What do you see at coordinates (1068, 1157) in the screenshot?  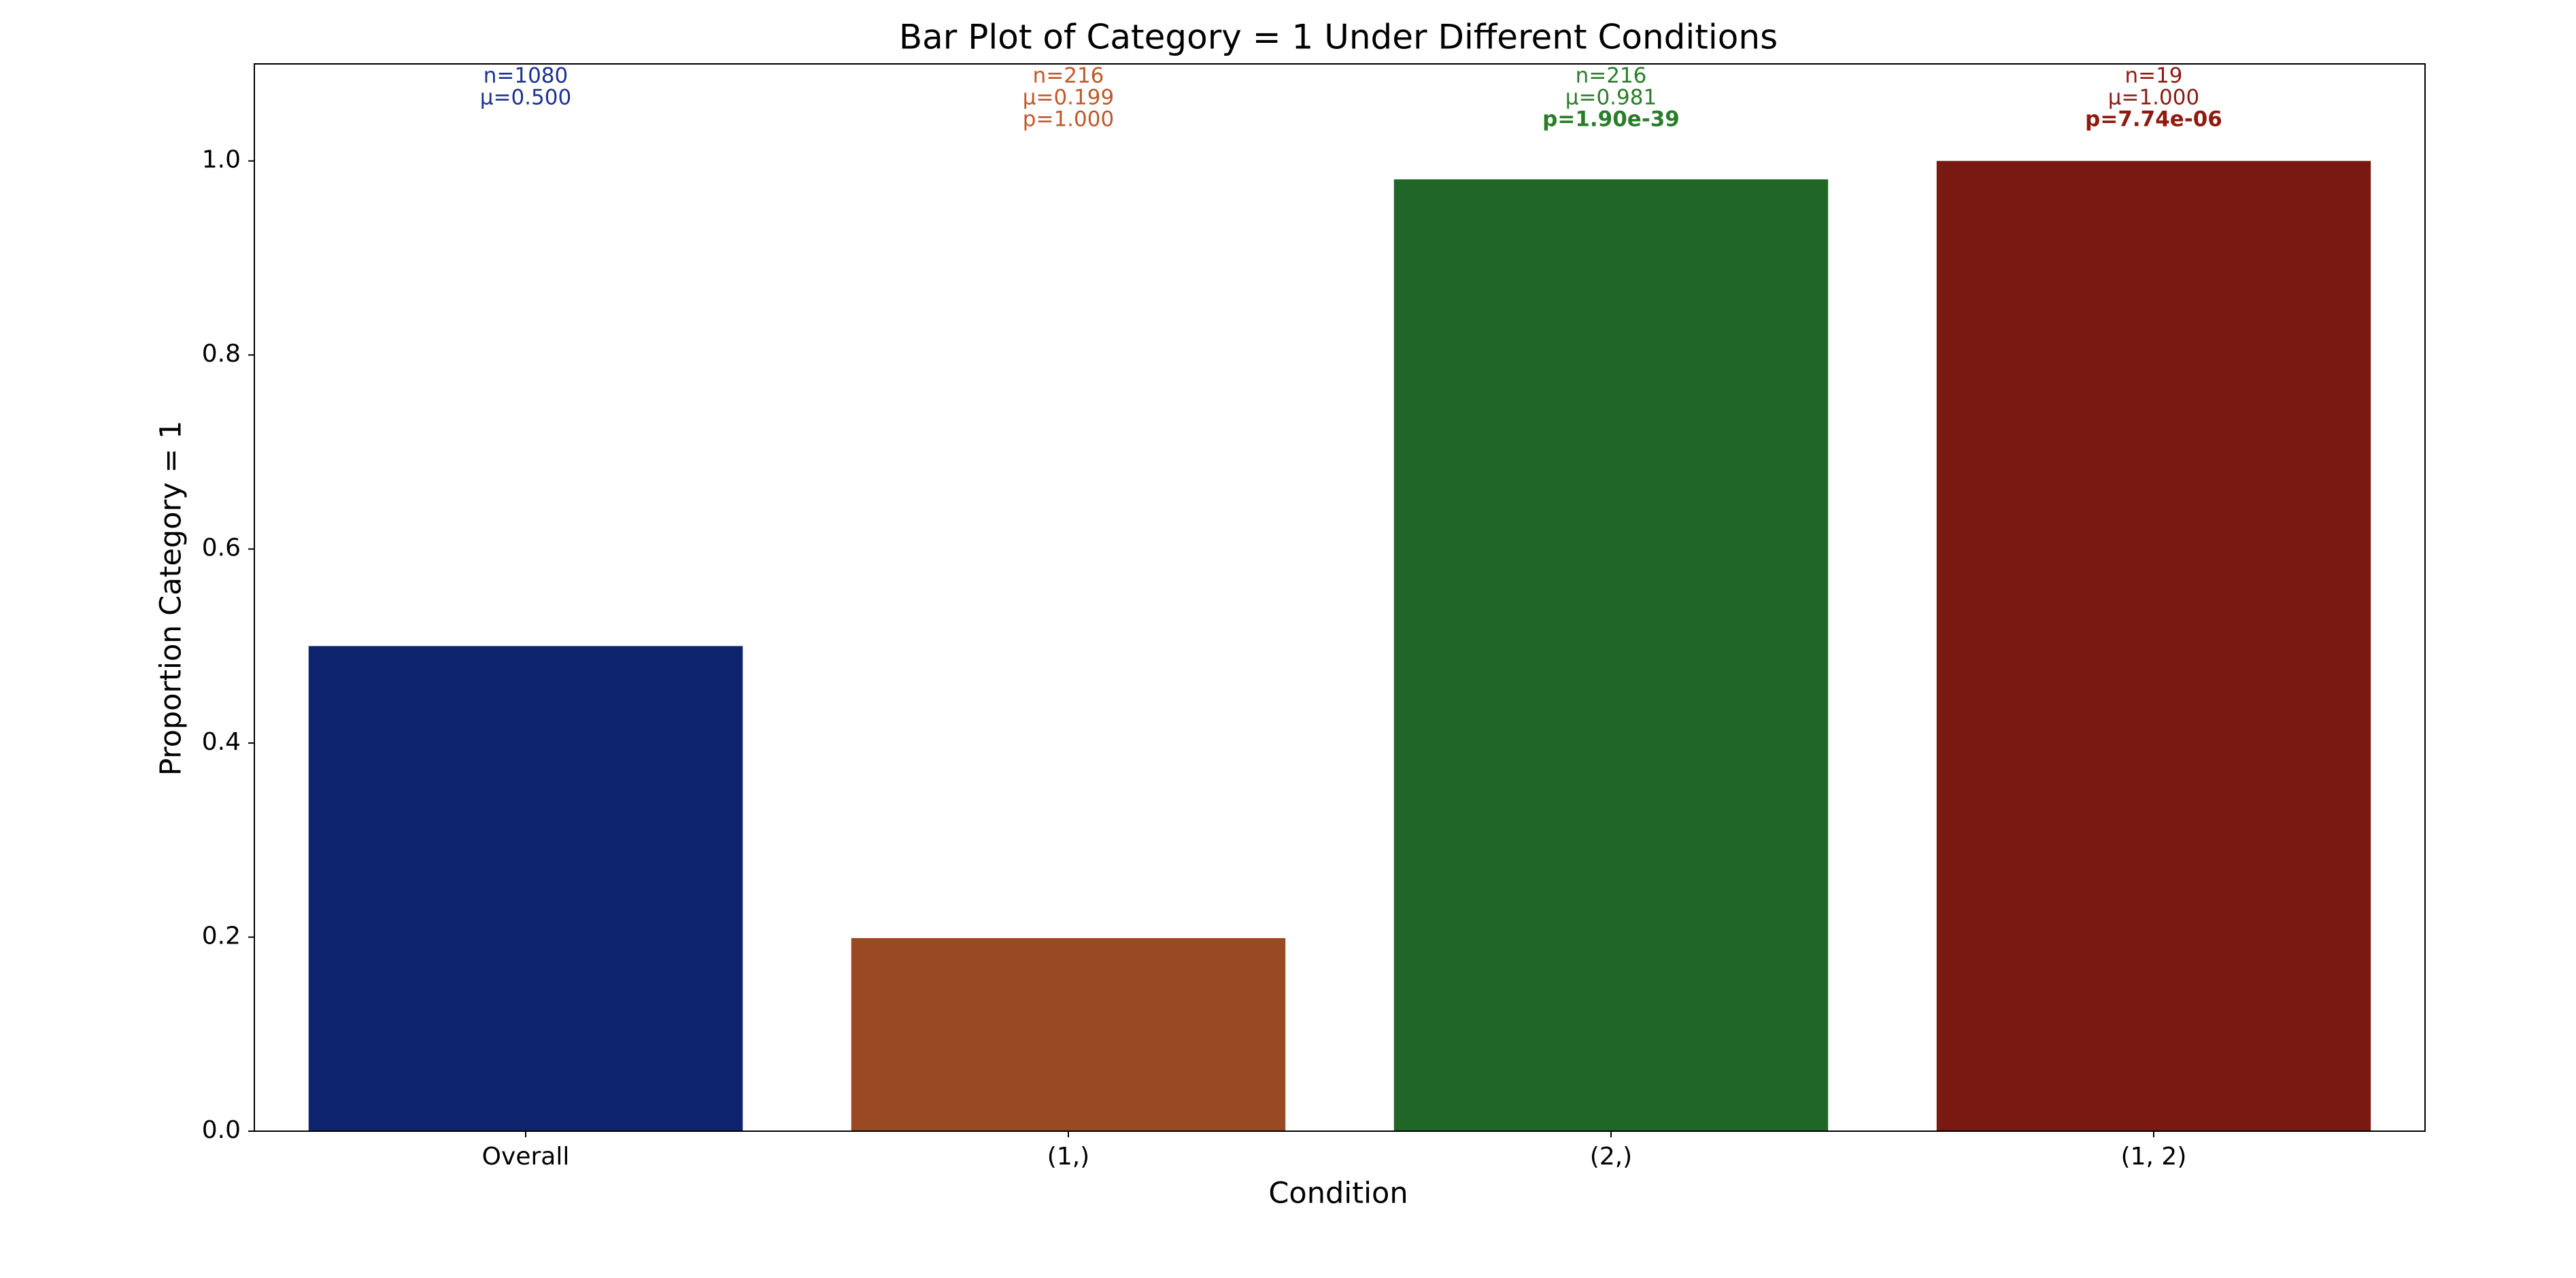 I see `x-tick-label: (1,)` at bounding box center [1068, 1157].